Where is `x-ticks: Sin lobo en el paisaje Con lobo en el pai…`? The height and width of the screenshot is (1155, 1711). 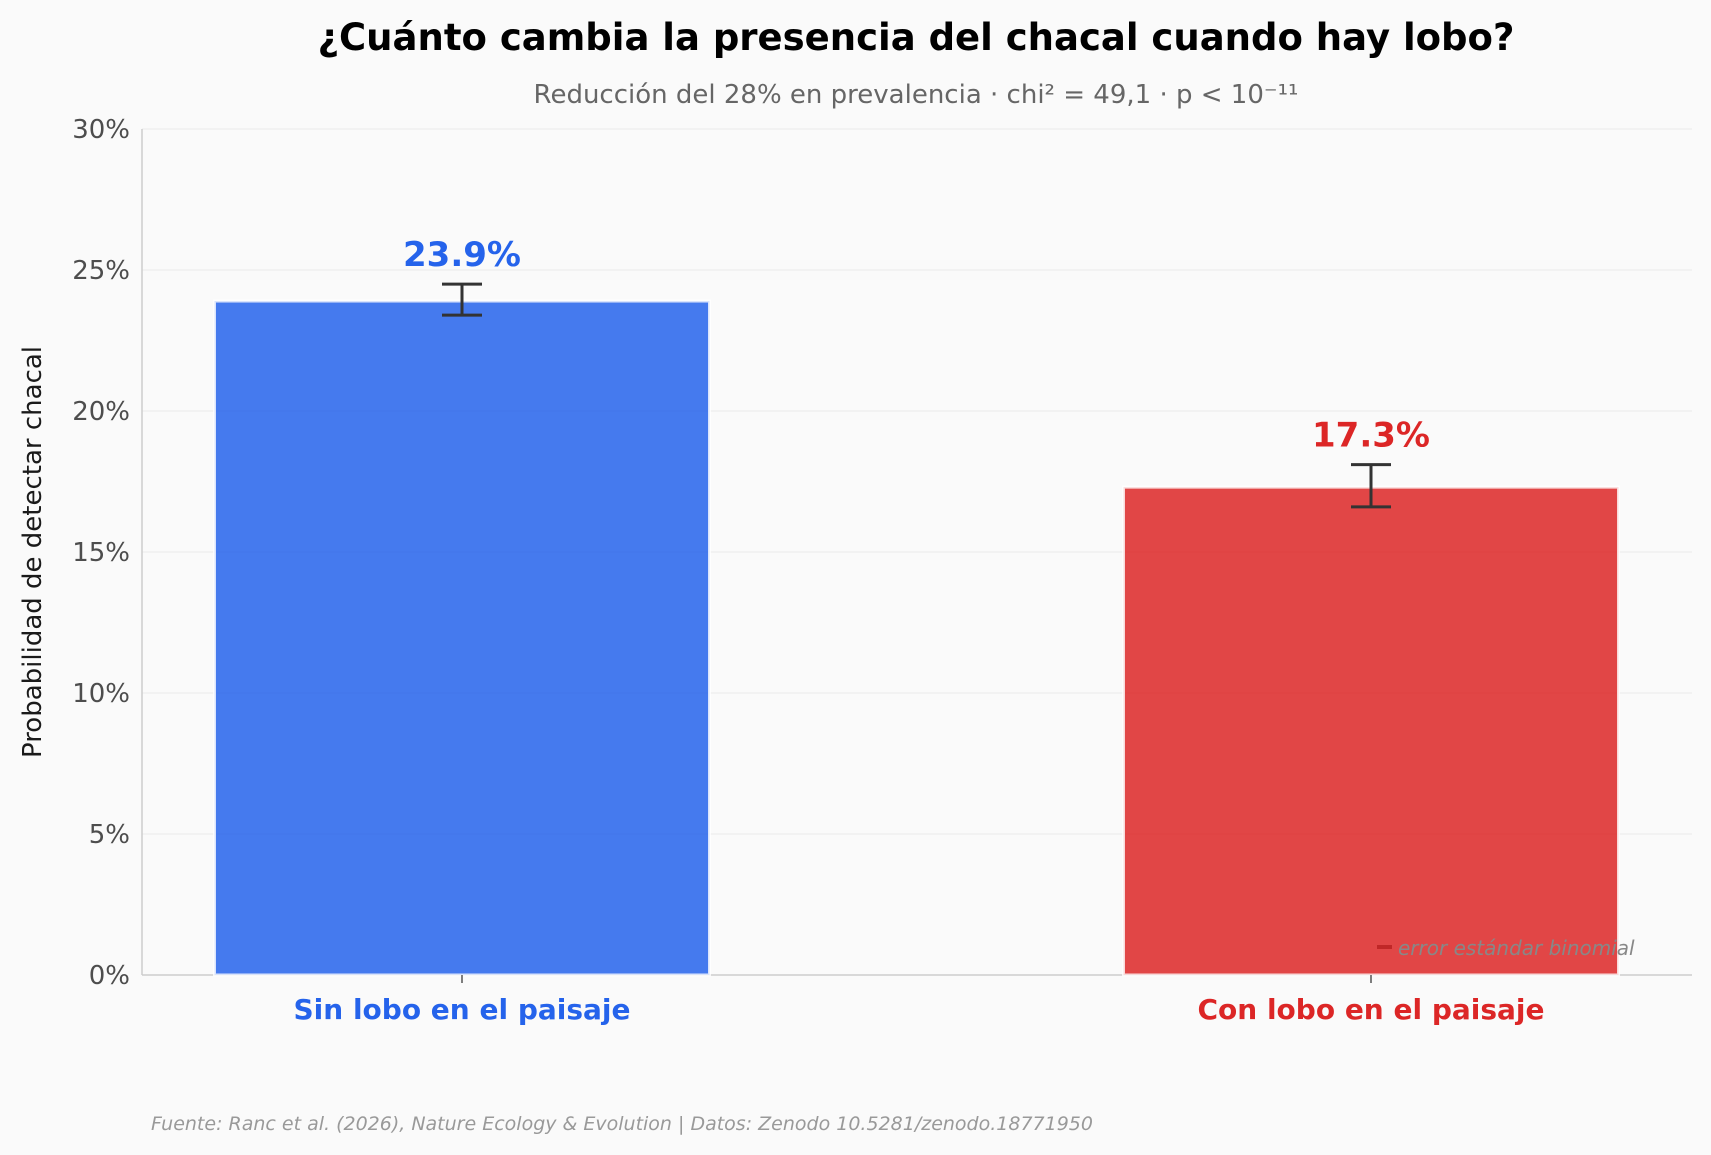
x-ticks: Sin lobo en el paisaje Con lobo en el pai… is located at coordinates (919, 1000).